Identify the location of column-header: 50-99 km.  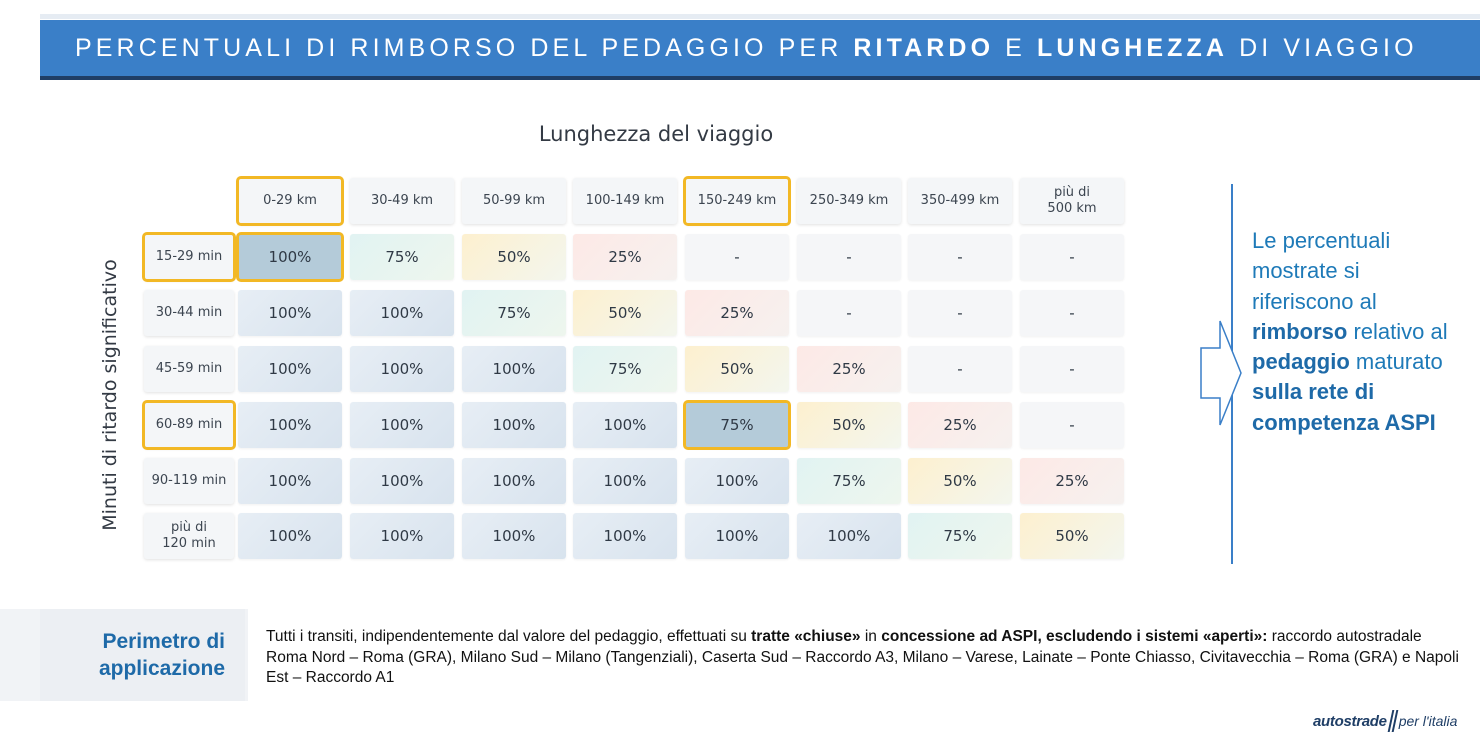
(514, 201).